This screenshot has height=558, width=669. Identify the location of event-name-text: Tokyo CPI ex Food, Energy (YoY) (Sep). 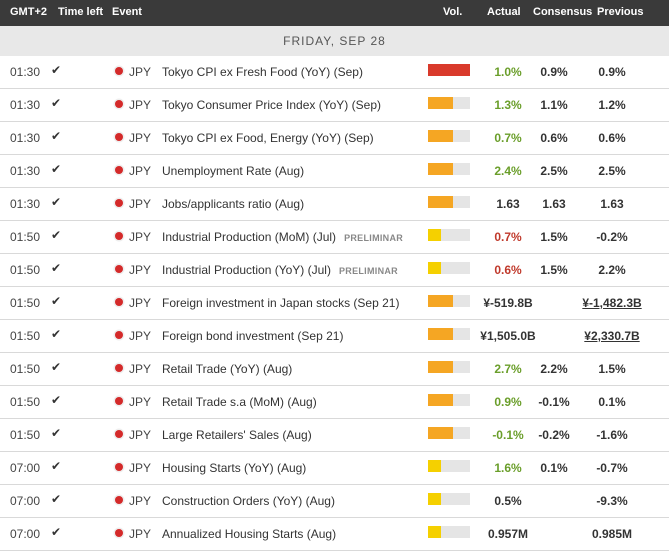
(268, 138).